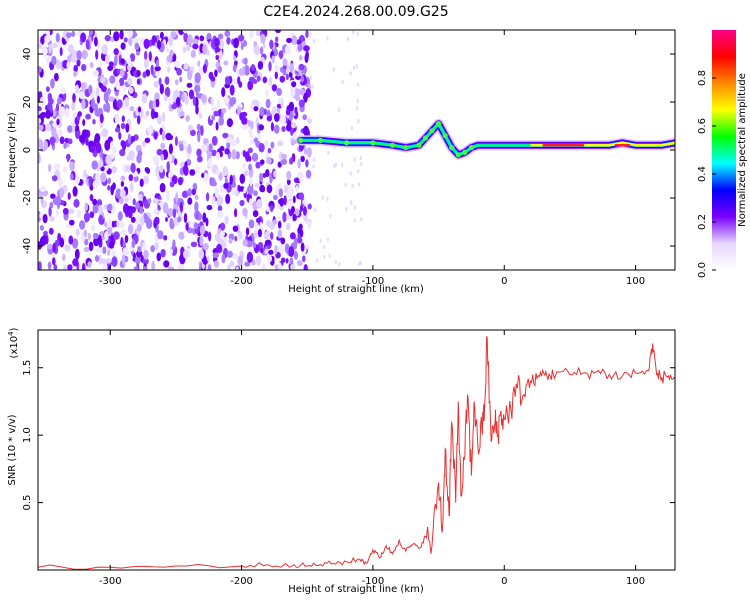 This screenshot has height=600, width=750. I want to click on colorbar-ticks: 0.0 0.2 0.4 0.6 0.8, so click(706, 174).